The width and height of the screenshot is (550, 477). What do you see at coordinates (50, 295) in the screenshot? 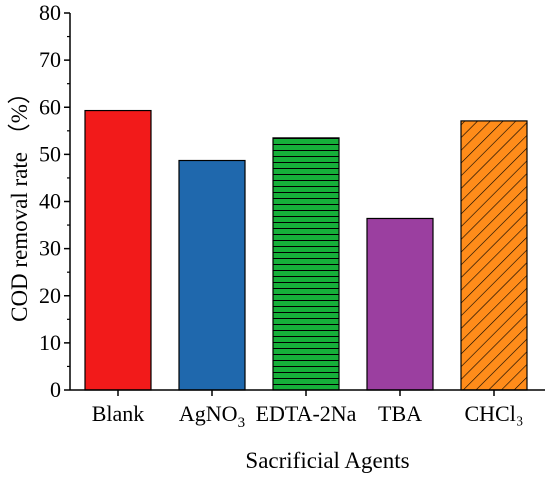
I see `y-tick-label-20: 20` at bounding box center [50, 295].